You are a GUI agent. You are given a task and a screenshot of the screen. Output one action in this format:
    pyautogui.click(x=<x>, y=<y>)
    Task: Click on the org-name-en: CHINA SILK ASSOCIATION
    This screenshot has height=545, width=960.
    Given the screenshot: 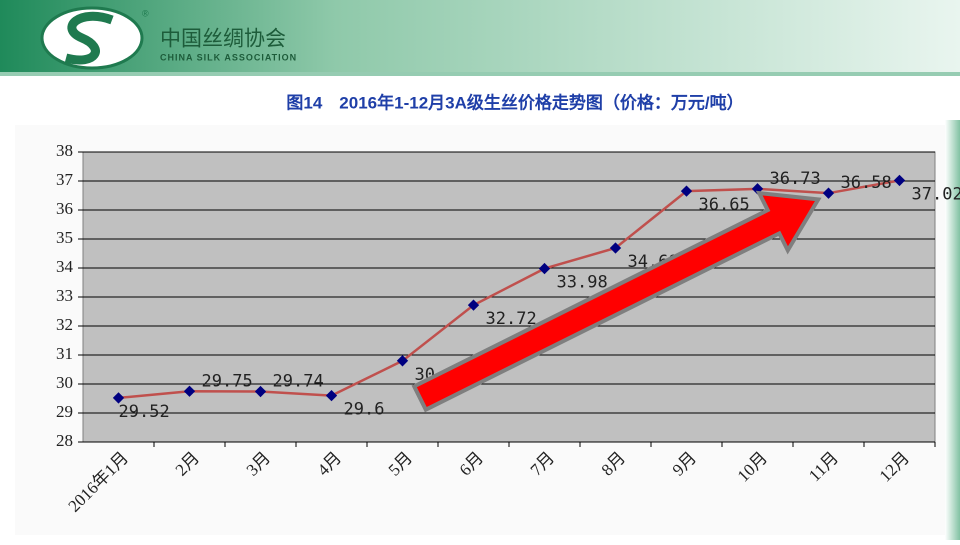 What is the action you would take?
    pyautogui.click(x=228, y=57)
    